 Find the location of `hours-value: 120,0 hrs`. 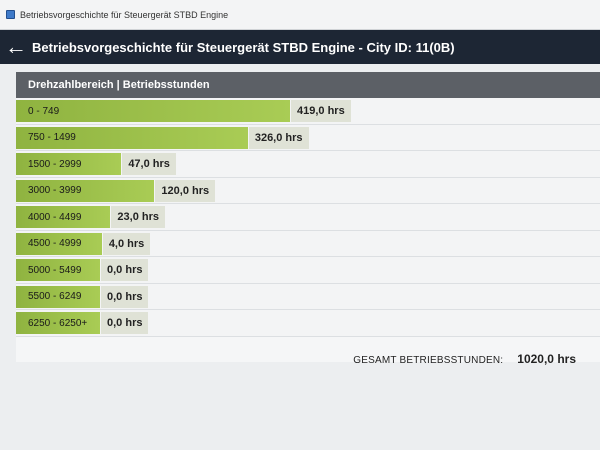

hours-value: 120,0 hrs is located at coordinates (185, 190).